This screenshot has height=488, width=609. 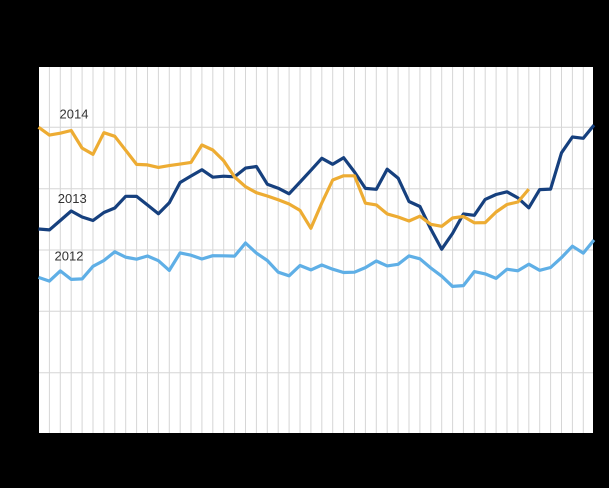 I want to click on svg-text: 2014, so click(x=74, y=114).